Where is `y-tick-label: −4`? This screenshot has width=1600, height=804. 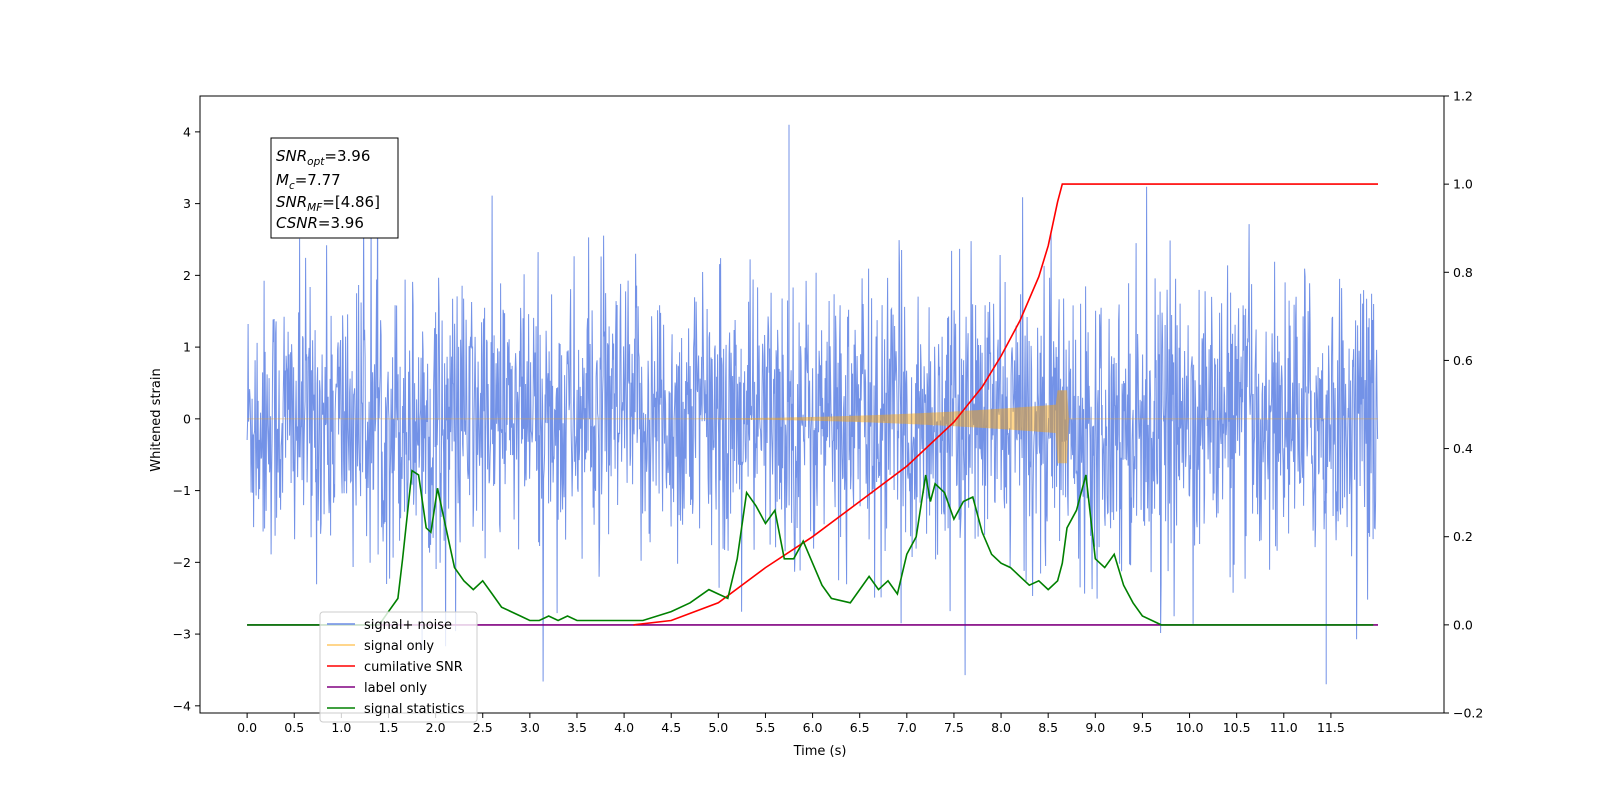 y-tick-label: −4 is located at coordinates (182, 705).